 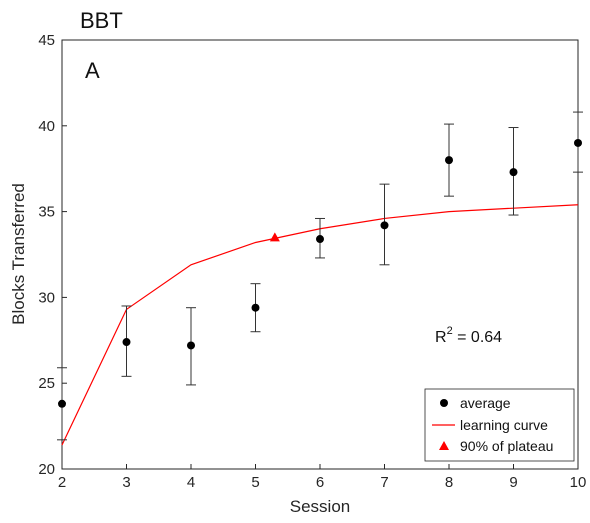 What do you see at coordinates (320, 482) in the screenshot?
I see `x-tick-label: 6` at bounding box center [320, 482].